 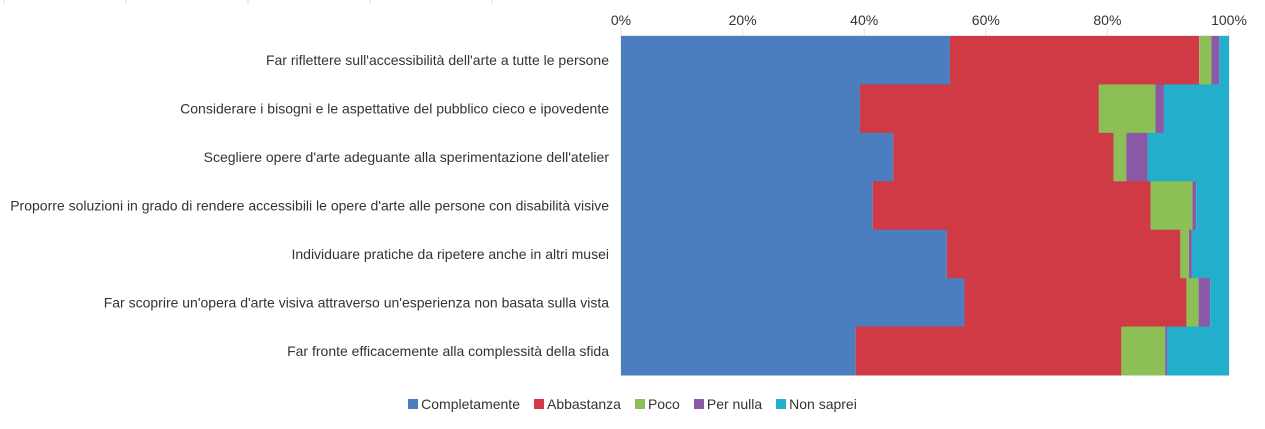 What do you see at coordinates (621, 20) in the screenshot?
I see `x-tick-label: 0%` at bounding box center [621, 20].